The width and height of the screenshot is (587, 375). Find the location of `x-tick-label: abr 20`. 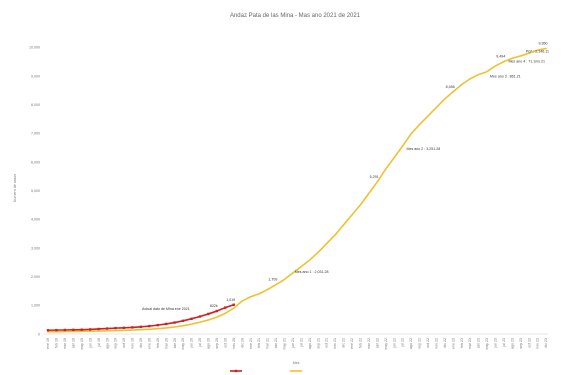

x-tick-label: abr 20 is located at coordinates (175, 343).